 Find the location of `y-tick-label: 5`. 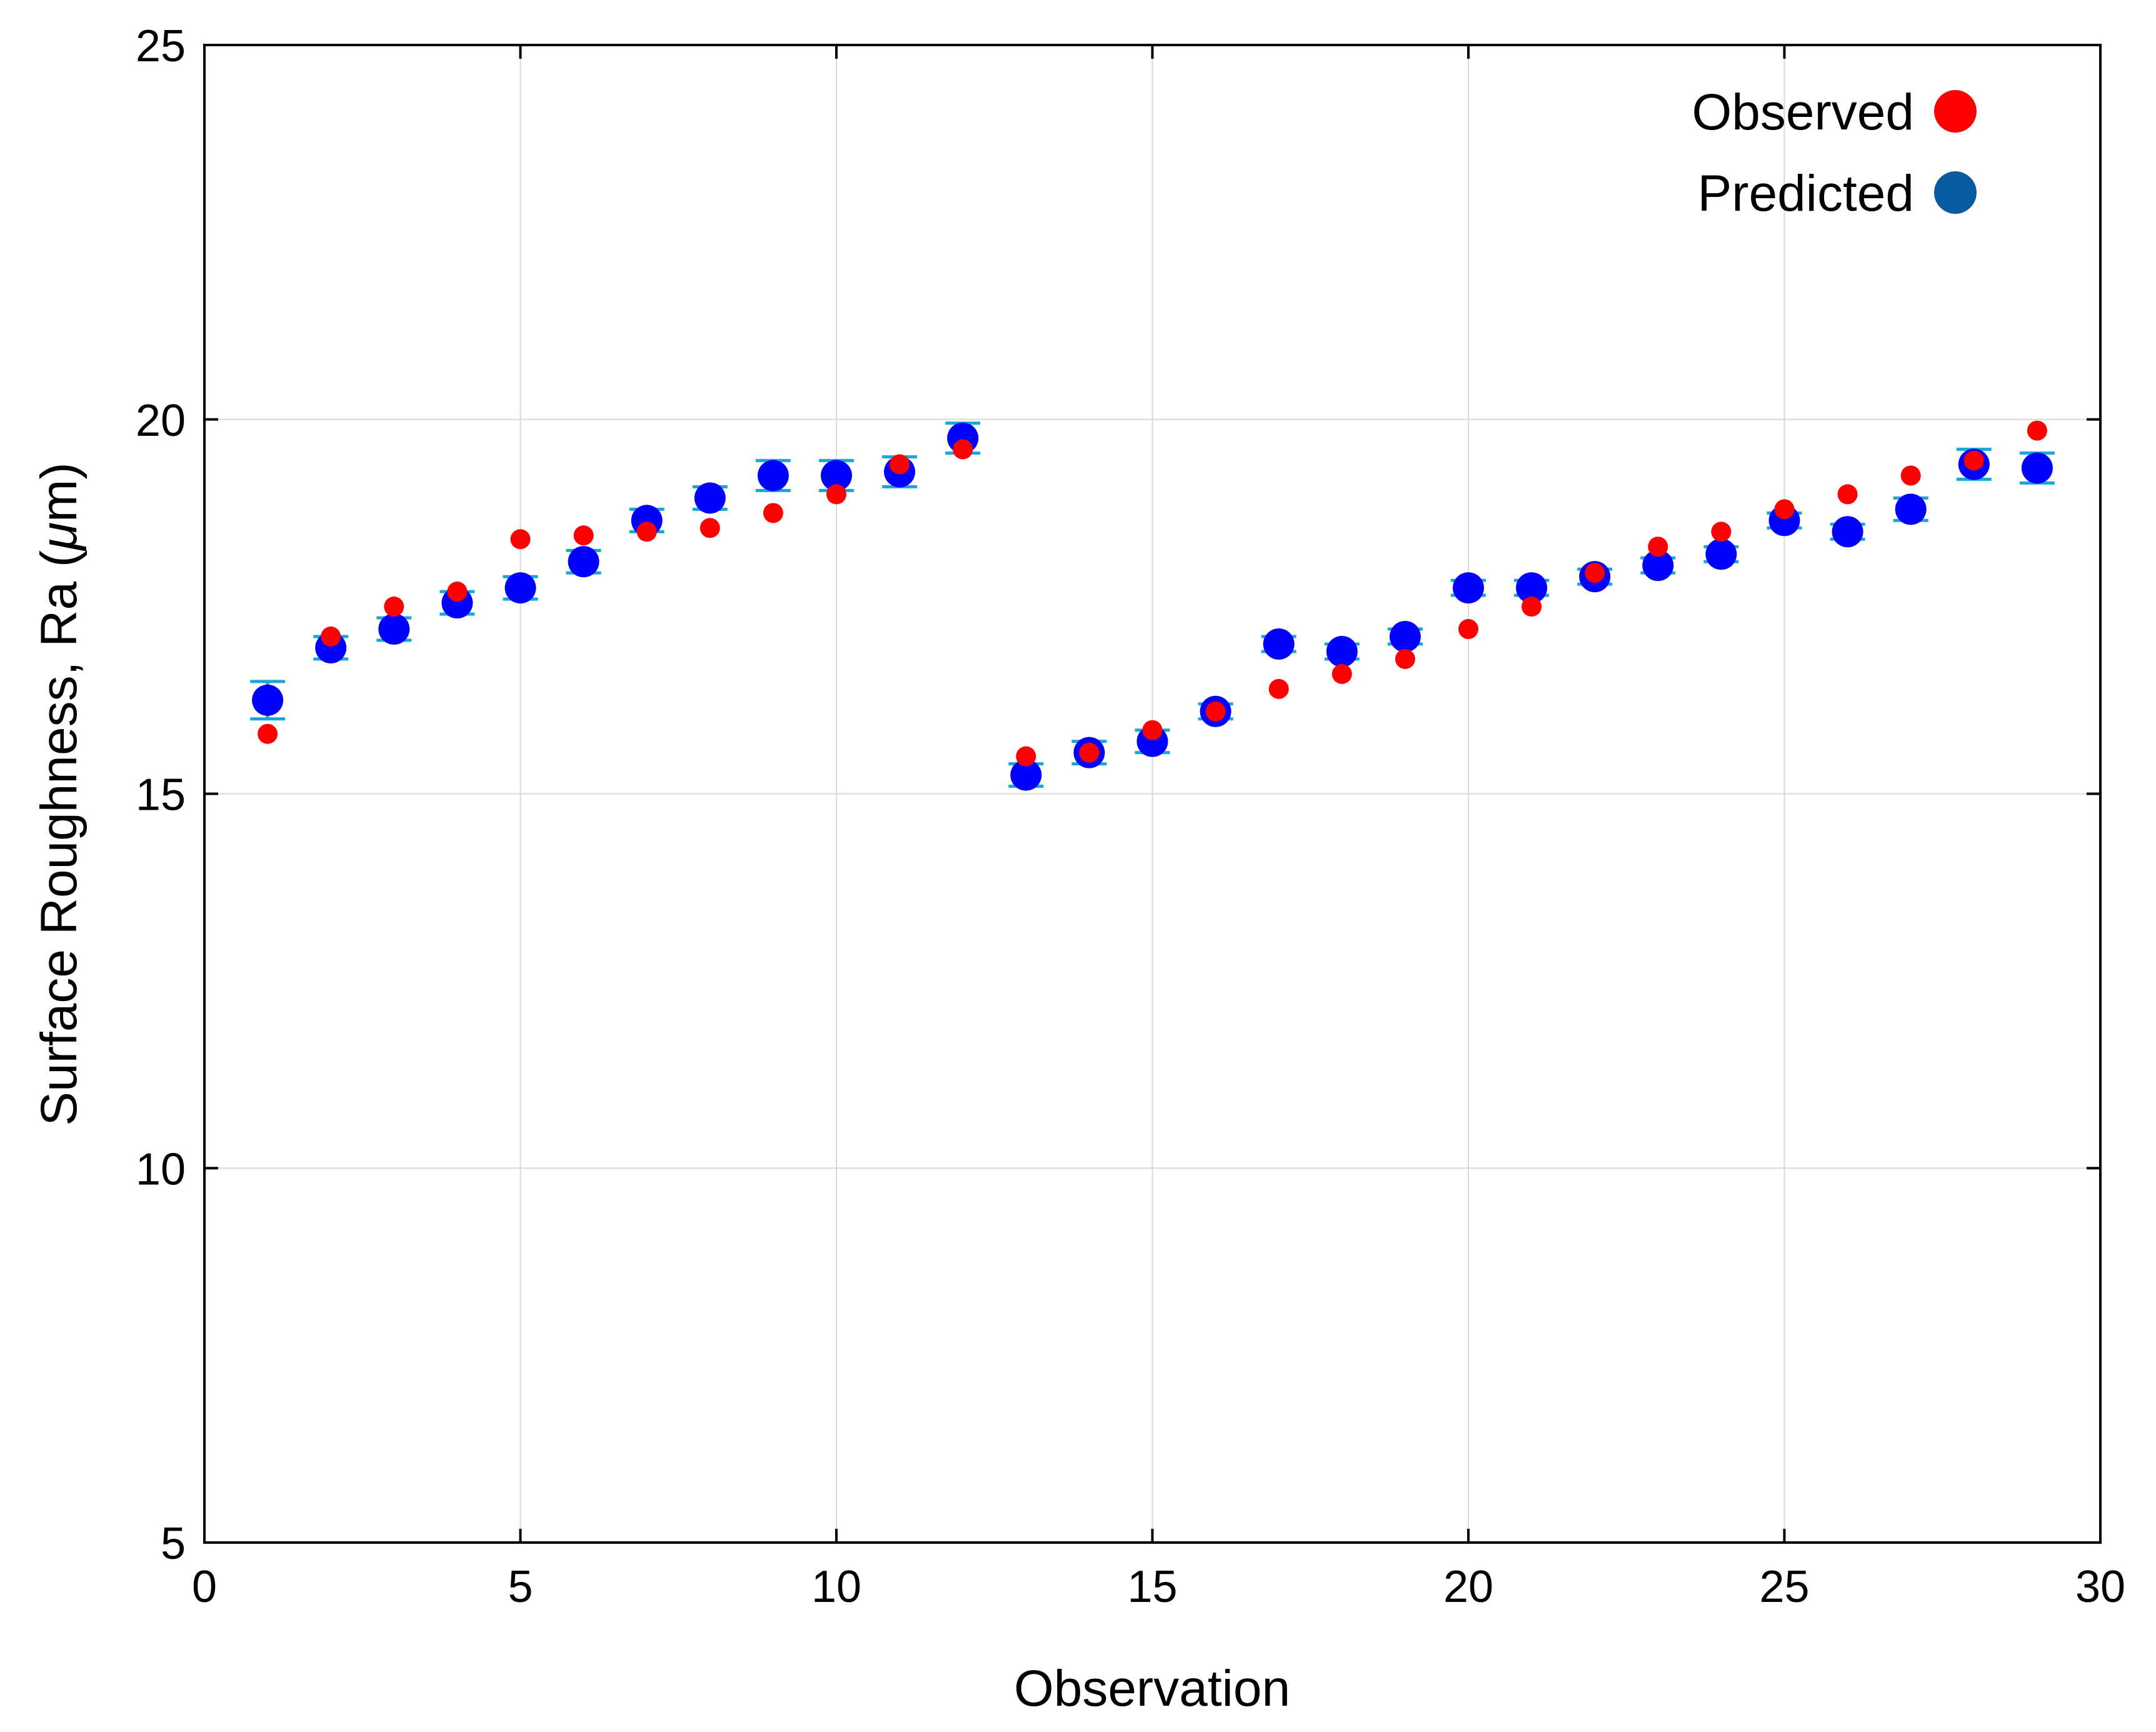

y-tick-label: 5 is located at coordinates (173, 1544).